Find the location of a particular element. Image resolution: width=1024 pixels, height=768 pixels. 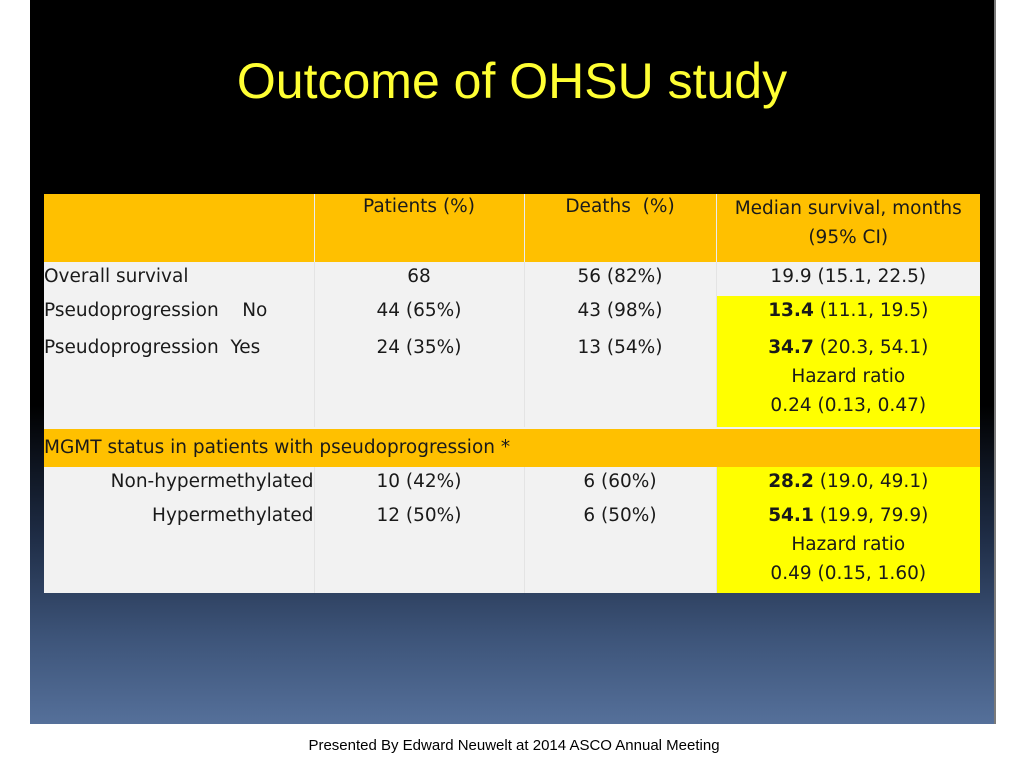

deaths-cell: 13 (54%) is located at coordinates (620, 380).